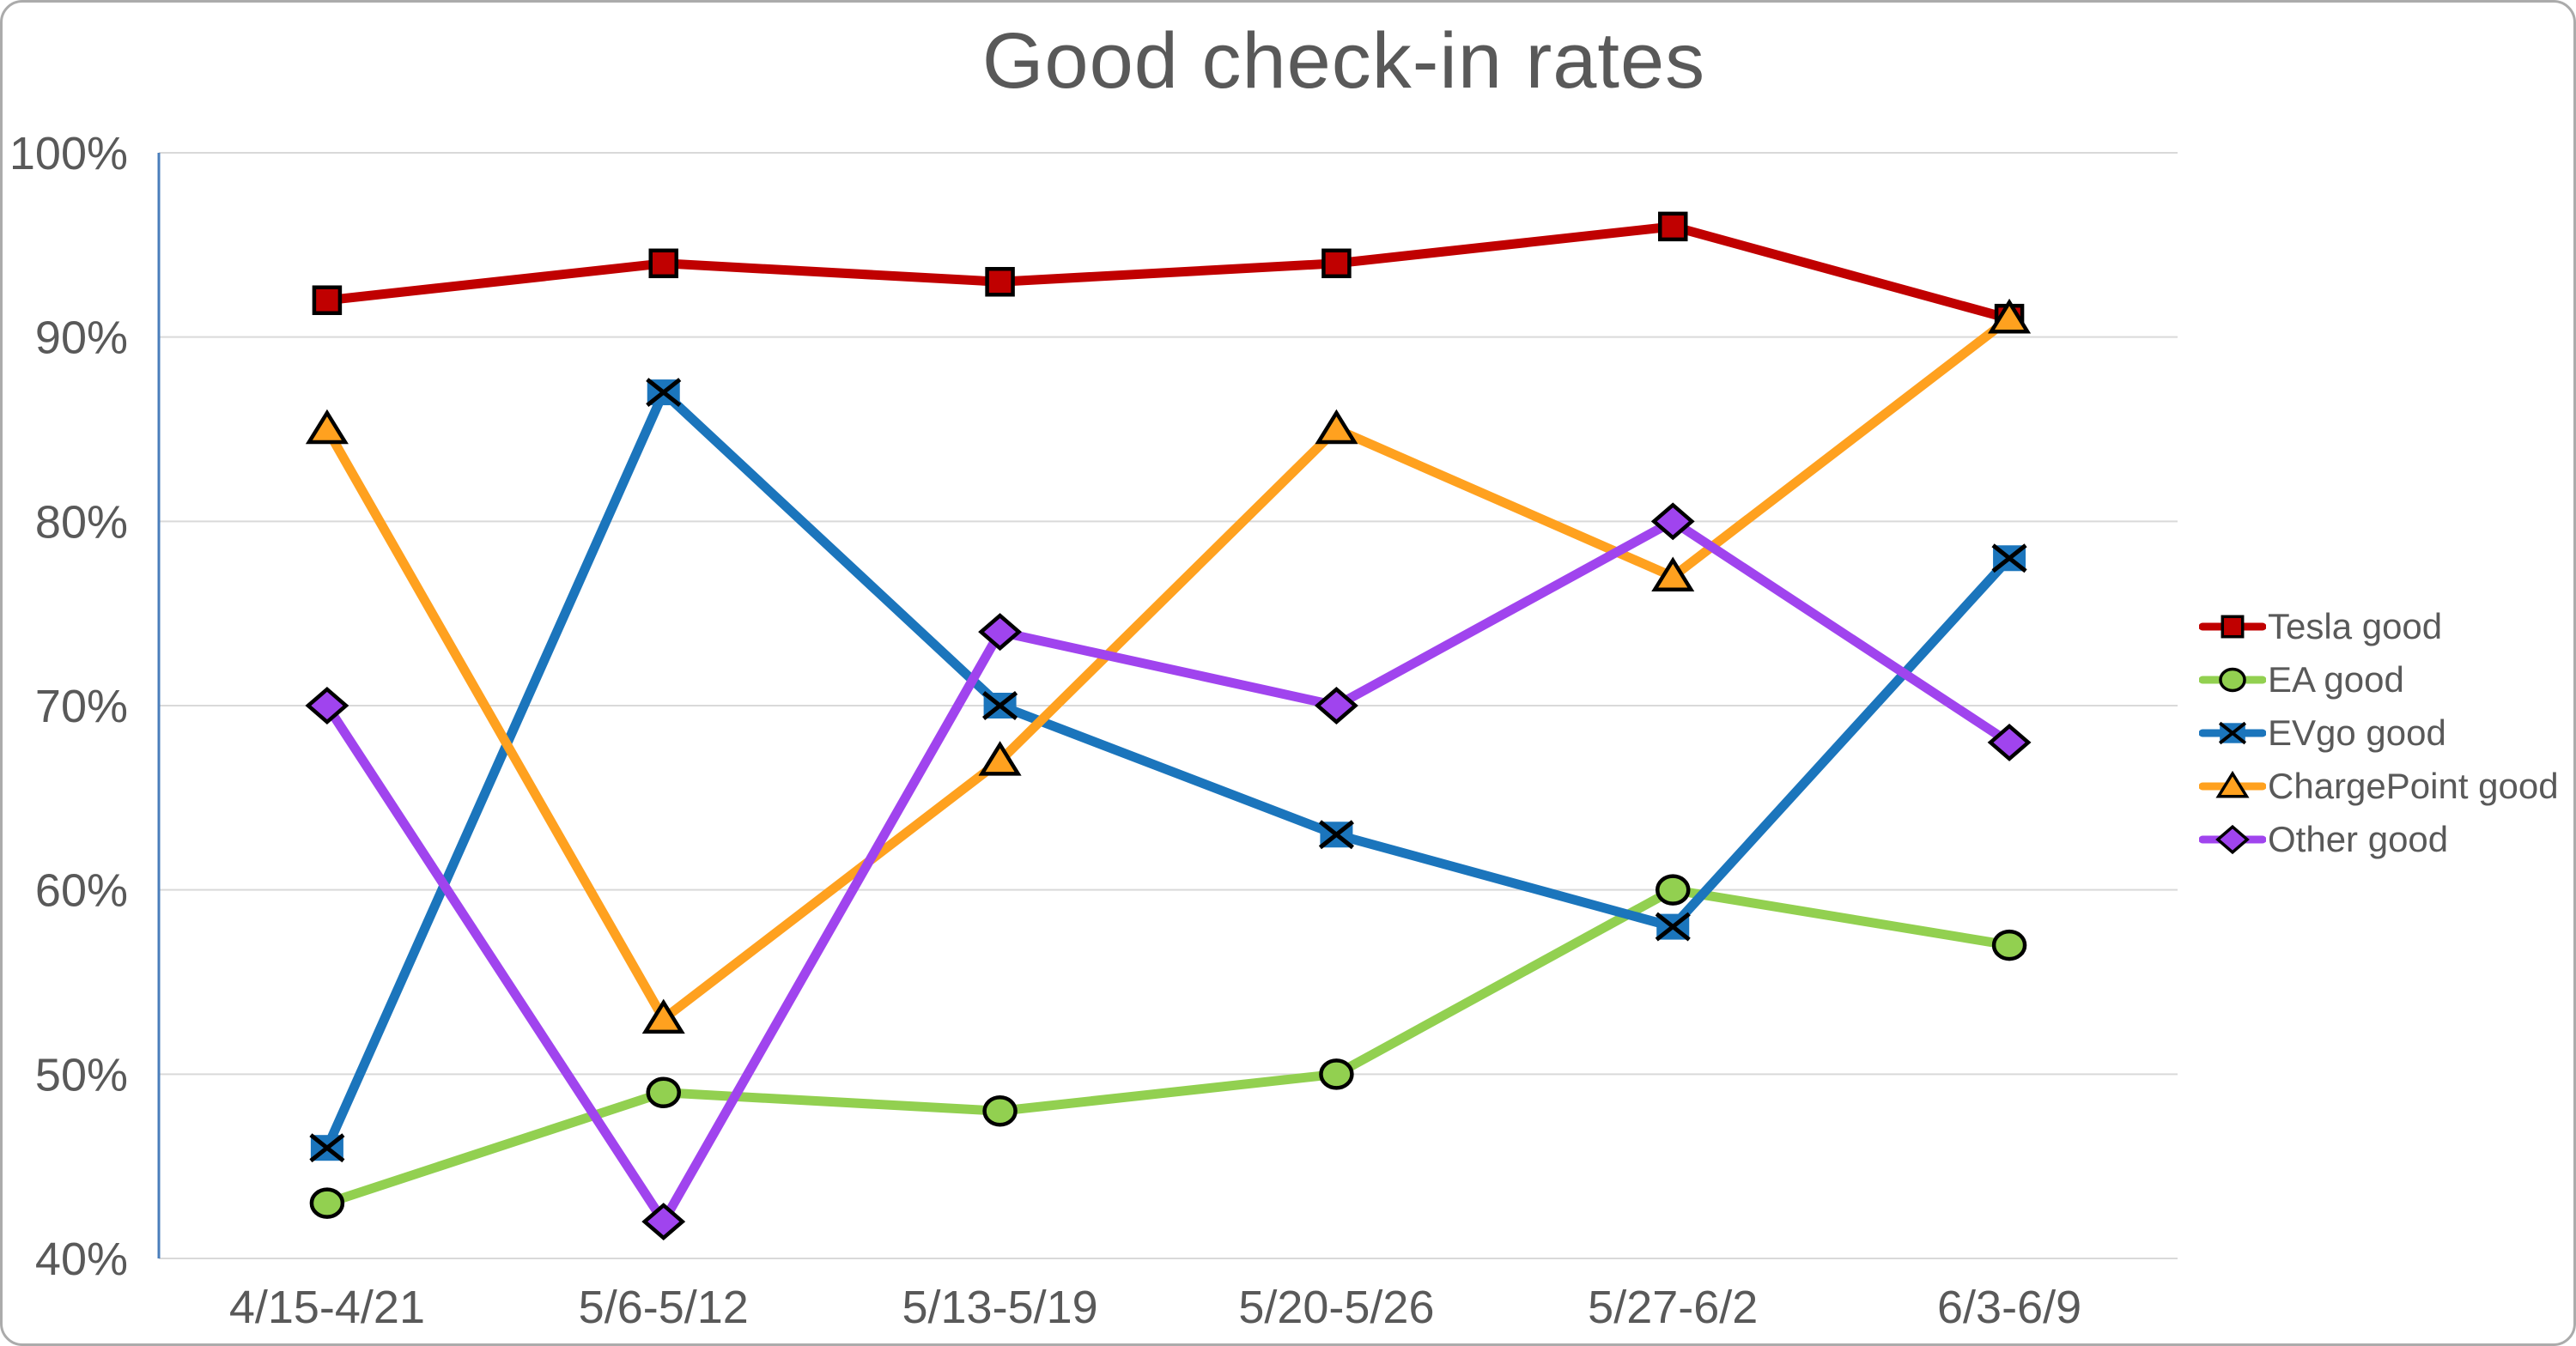  I want to click on series-line, so click(1168, 273).